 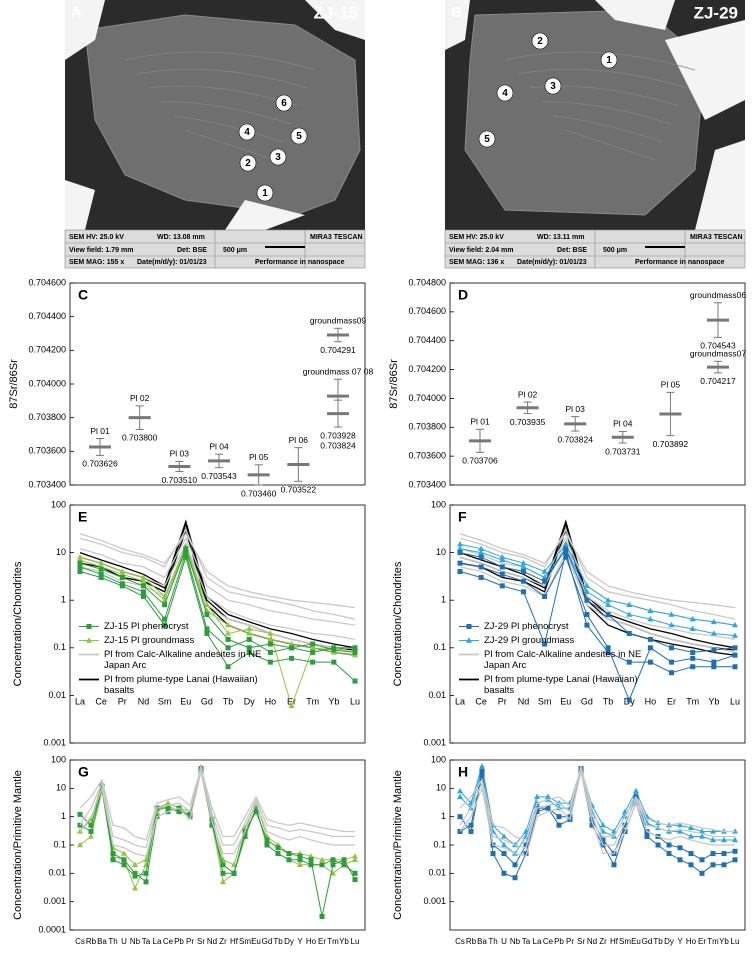 I want to click on y-axis-label: Concentration/Chondrites, so click(x=18, y=623).